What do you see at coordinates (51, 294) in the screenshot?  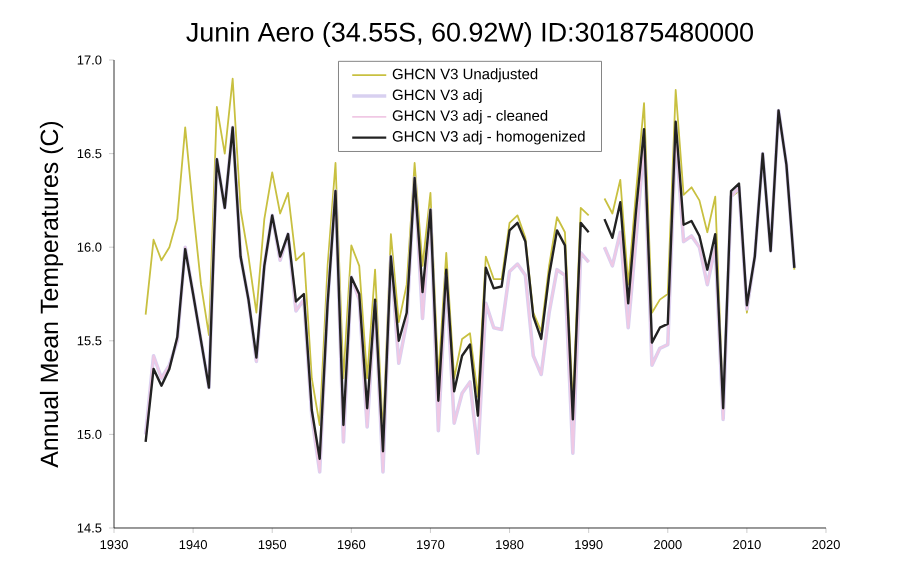 I see `y-axis-title: Annual Mean Temperatures (C)` at bounding box center [51, 294].